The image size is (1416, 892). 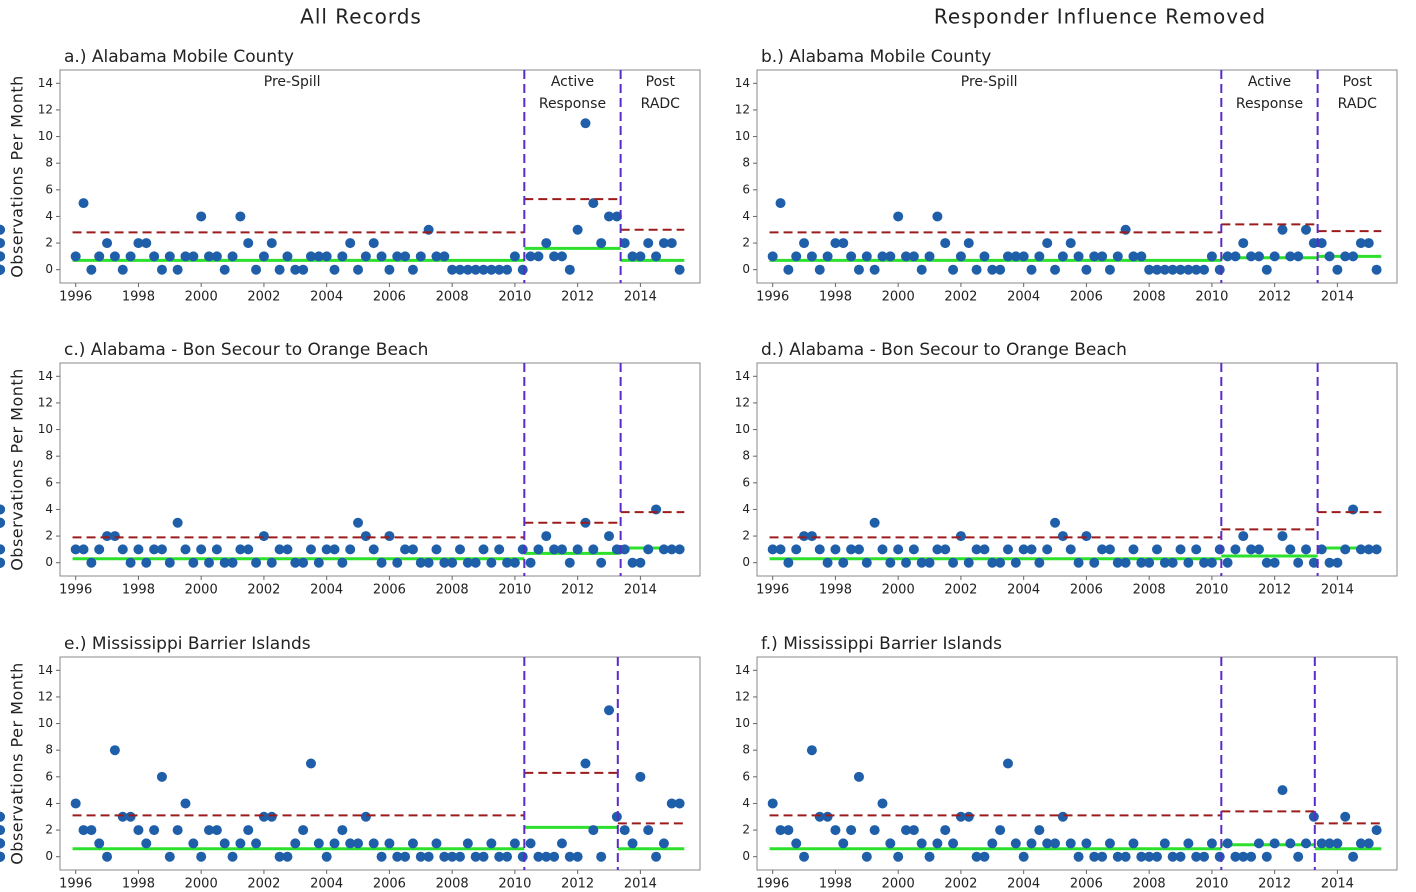 What do you see at coordinates (292, 82) in the screenshot?
I see `phase-label: Pre-Spill` at bounding box center [292, 82].